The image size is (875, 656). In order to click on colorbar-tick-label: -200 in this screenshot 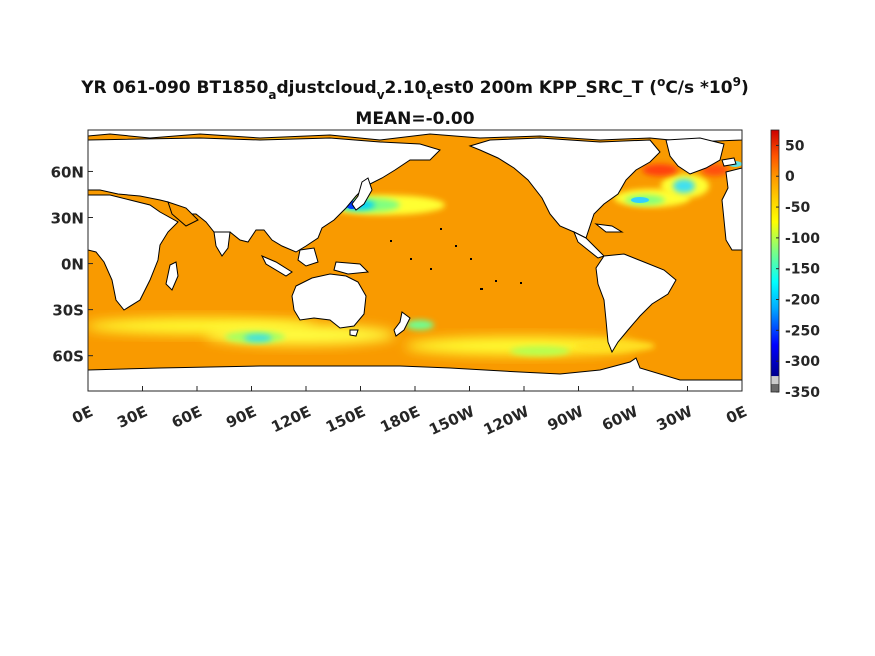, I will do `click(802, 301)`.